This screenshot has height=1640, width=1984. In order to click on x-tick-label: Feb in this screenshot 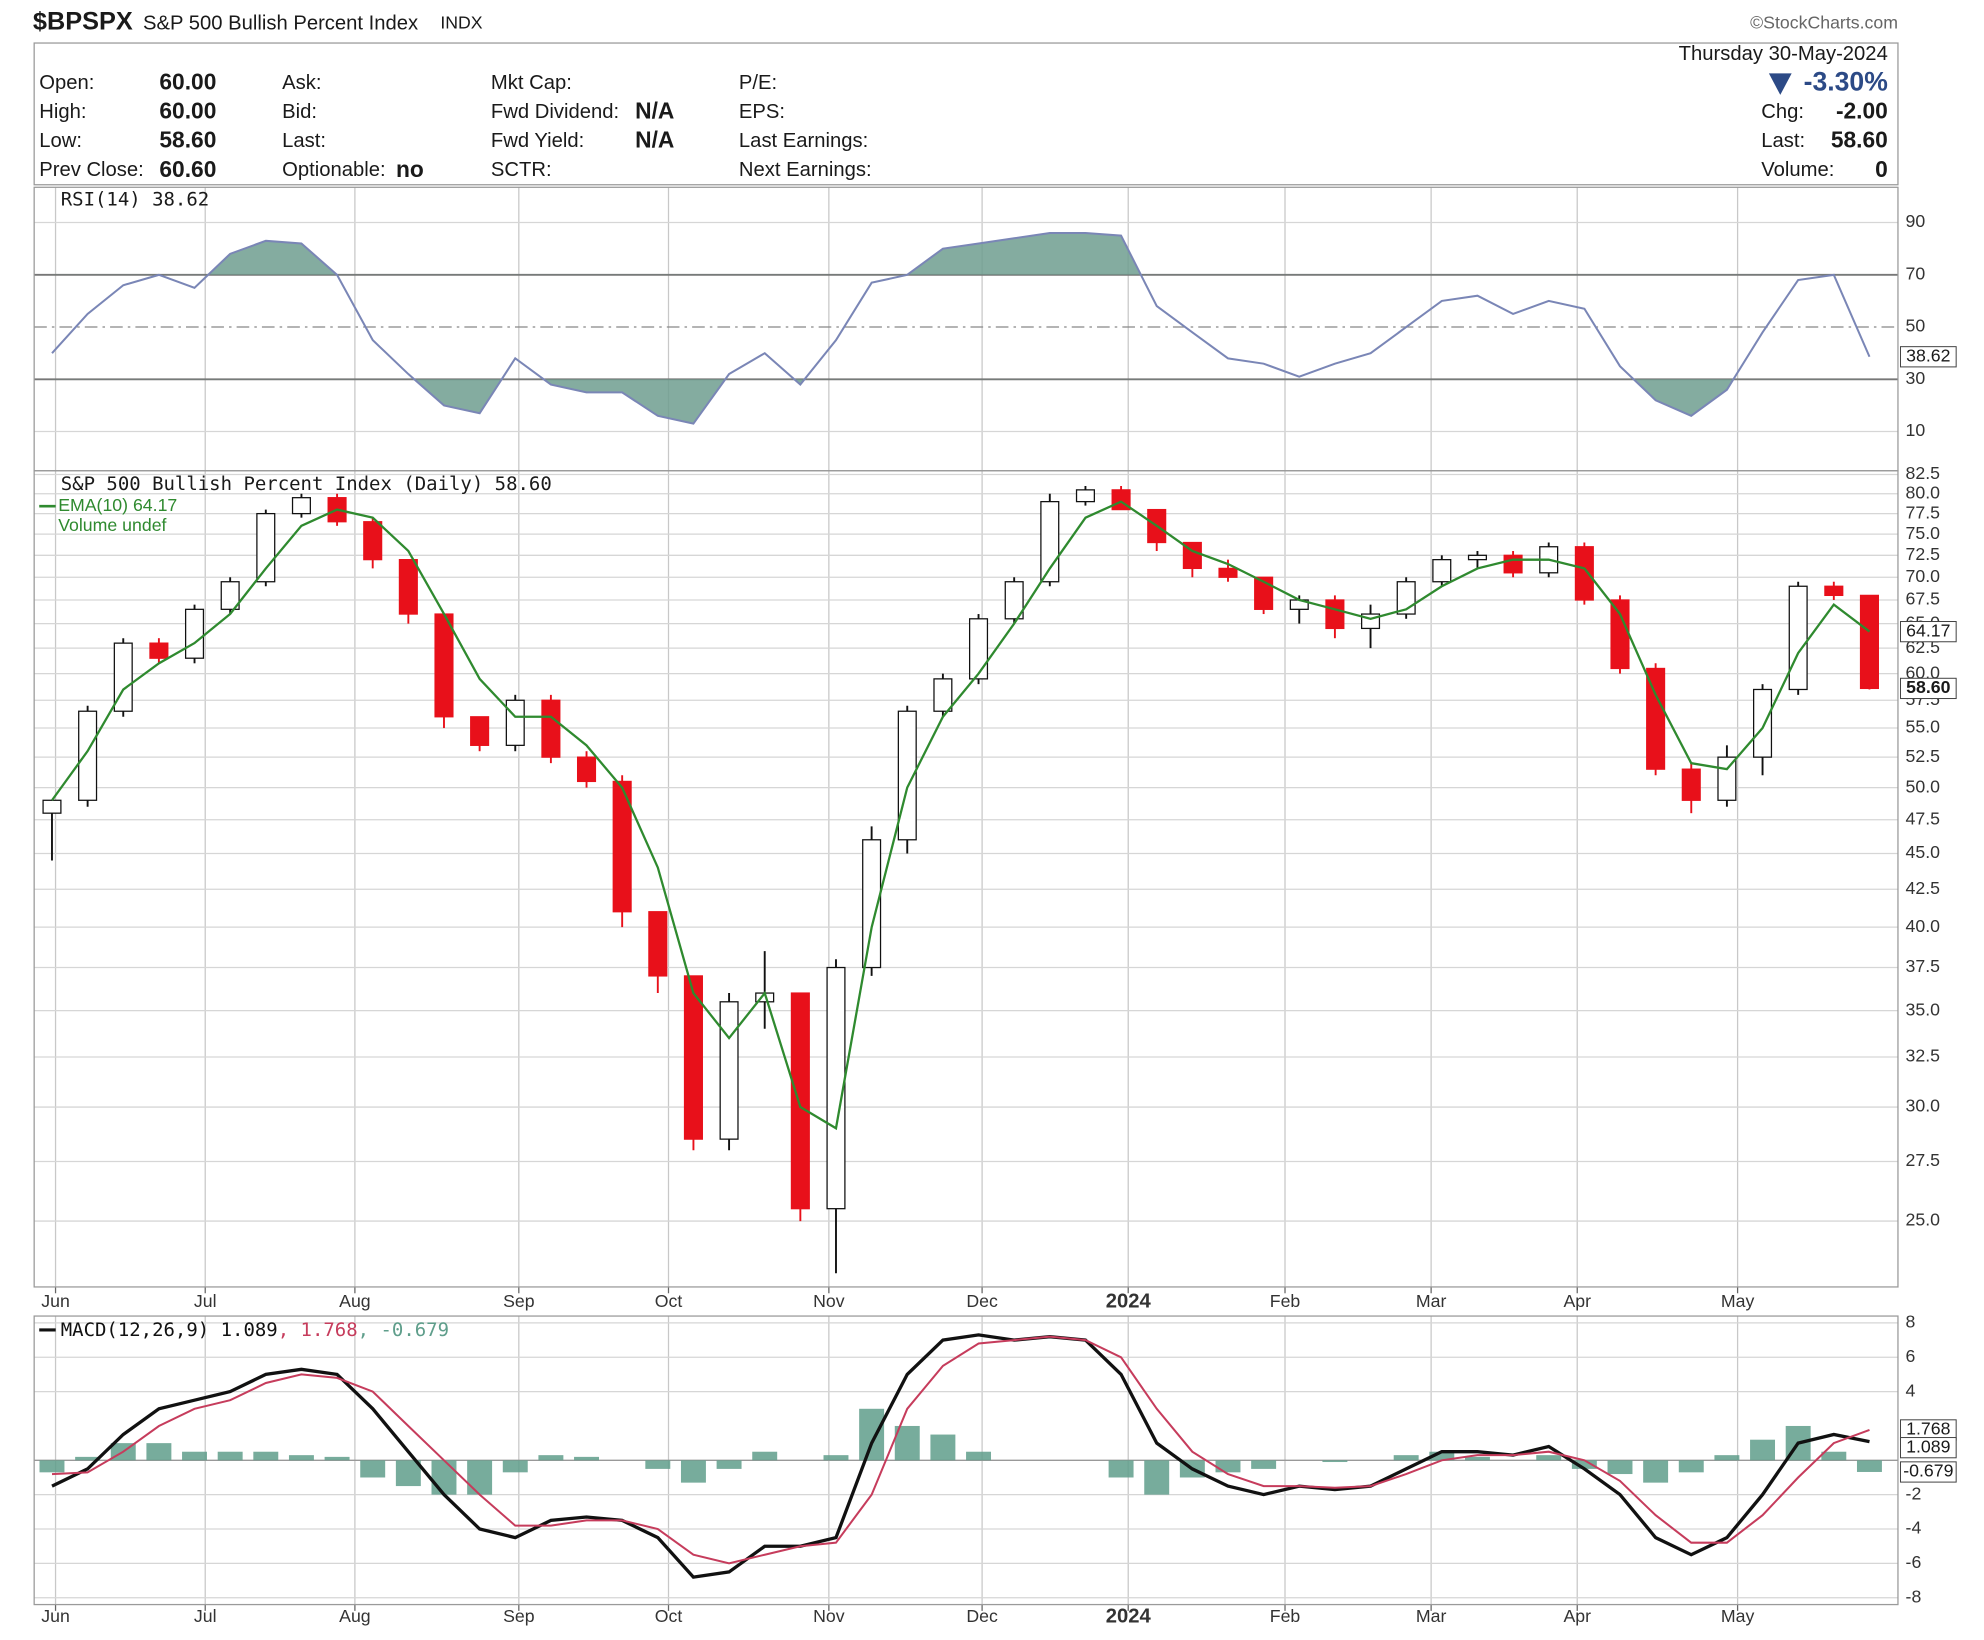, I will do `click(1285, 1301)`.